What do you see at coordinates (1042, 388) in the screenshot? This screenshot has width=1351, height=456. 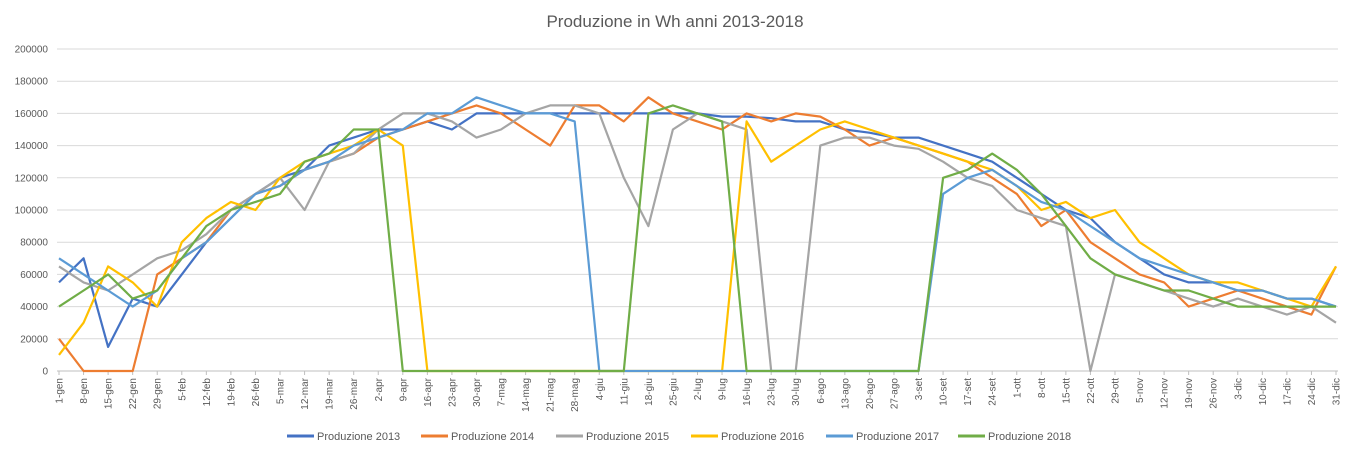 I see `x-tick-label: 8-ott` at bounding box center [1042, 388].